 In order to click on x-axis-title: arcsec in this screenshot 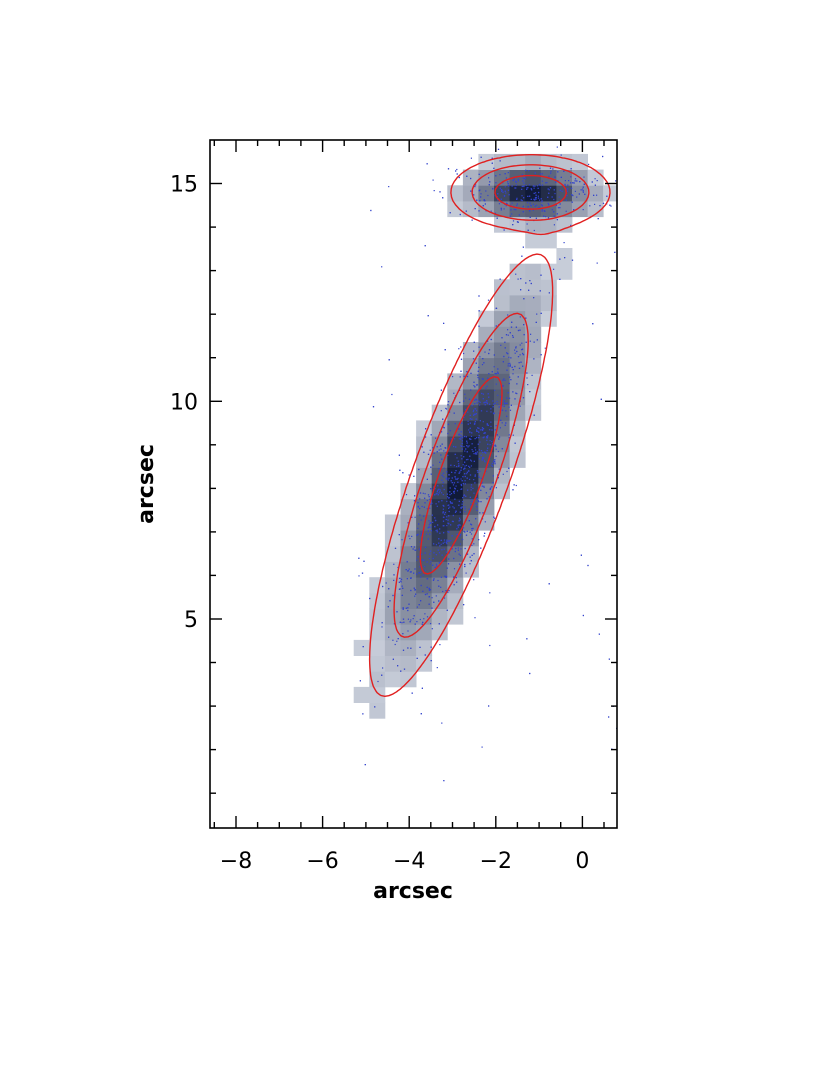, I will do `click(413, 891)`.